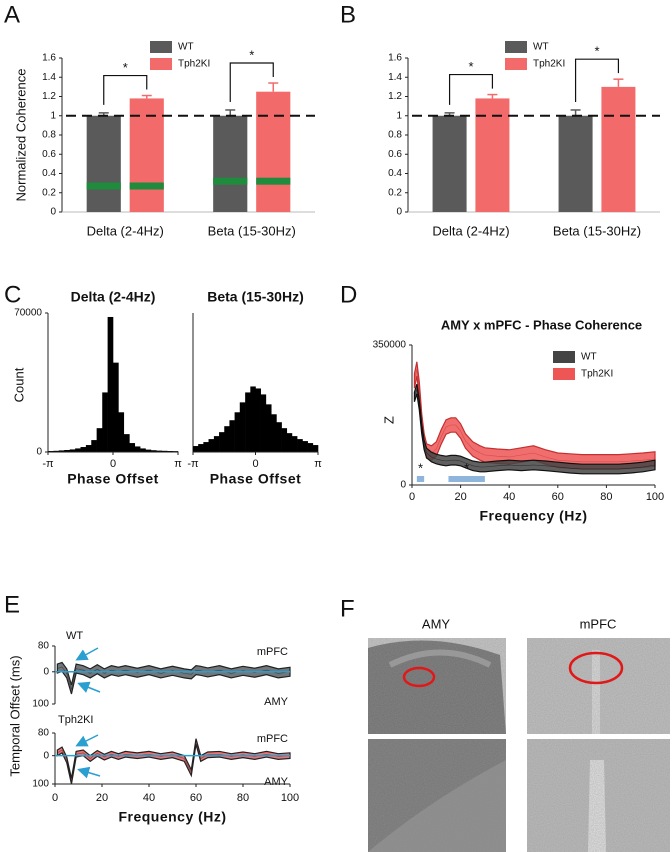  Describe the element at coordinates (606, 497) in the screenshot. I see `x-tick-label: 80` at that location.